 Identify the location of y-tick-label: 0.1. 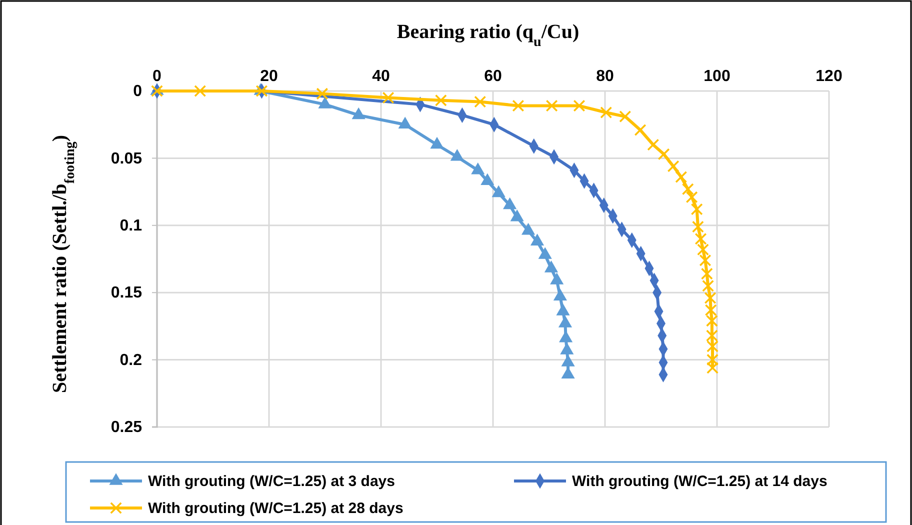
(131, 226).